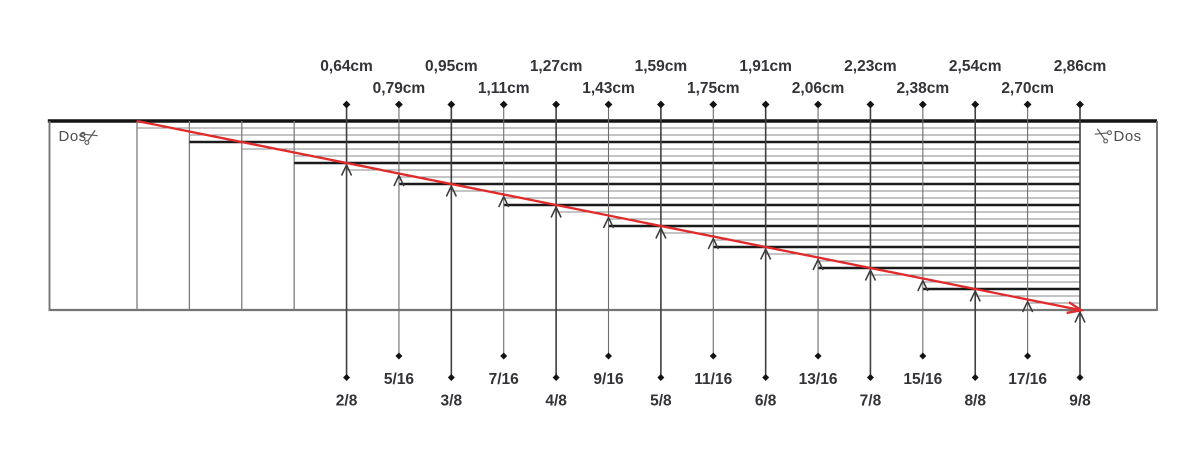 The width and height of the screenshot is (1200, 449). I want to click on measure-line-group: 0,64cm 2/8, so click(346, 234).